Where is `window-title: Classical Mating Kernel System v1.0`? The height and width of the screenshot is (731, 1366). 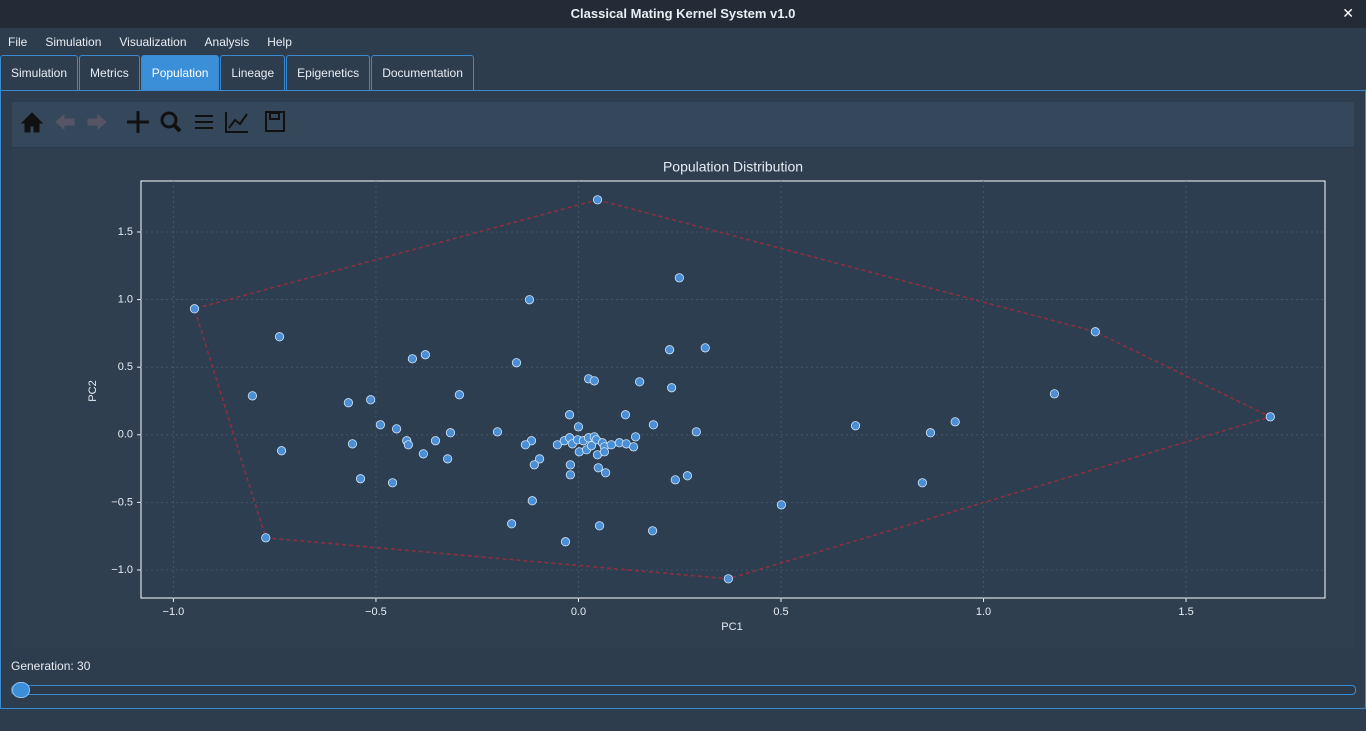 window-title: Classical Mating Kernel System v1.0 is located at coordinates (683, 13).